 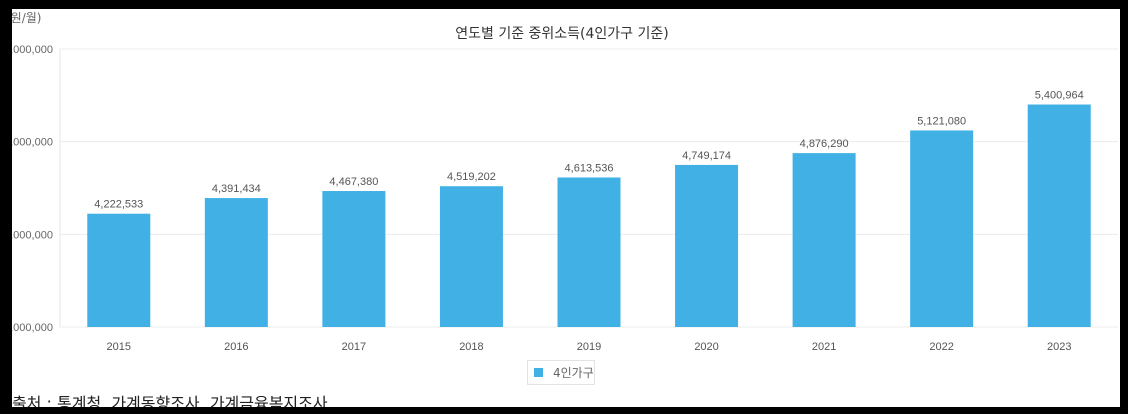 I want to click on x-tick-label: 2018, so click(x=471, y=347).